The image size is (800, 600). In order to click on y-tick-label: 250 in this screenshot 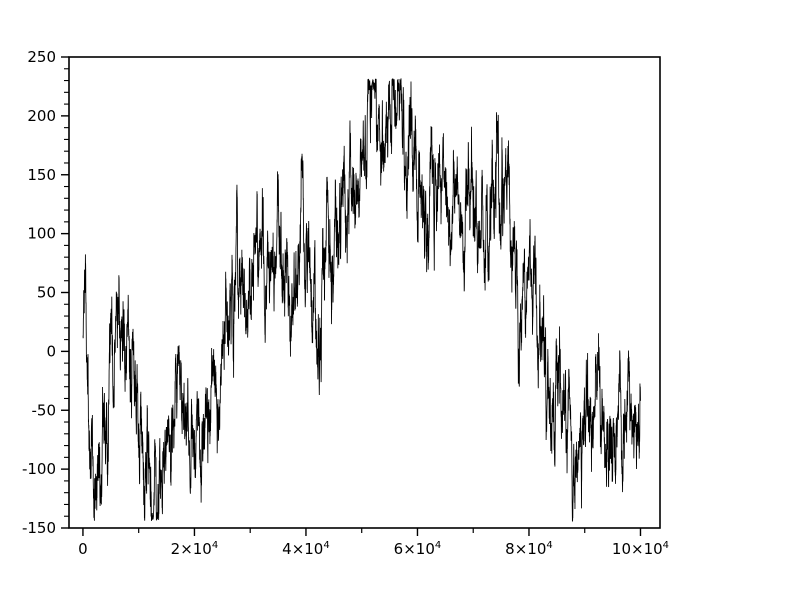, I will do `click(41, 57)`.